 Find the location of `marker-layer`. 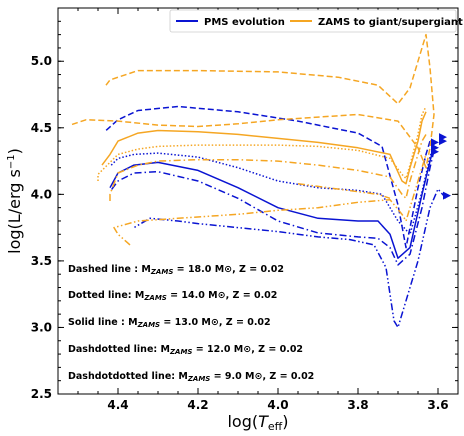

marker-layer is located at coordinates (441, 166).